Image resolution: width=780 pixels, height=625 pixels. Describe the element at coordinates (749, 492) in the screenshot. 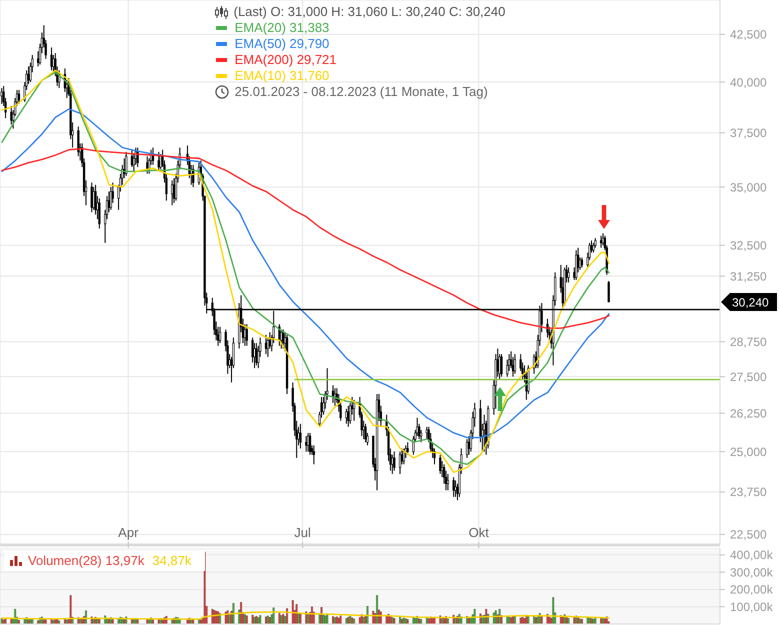

I see `y-tick-label: 23,750` at that location.